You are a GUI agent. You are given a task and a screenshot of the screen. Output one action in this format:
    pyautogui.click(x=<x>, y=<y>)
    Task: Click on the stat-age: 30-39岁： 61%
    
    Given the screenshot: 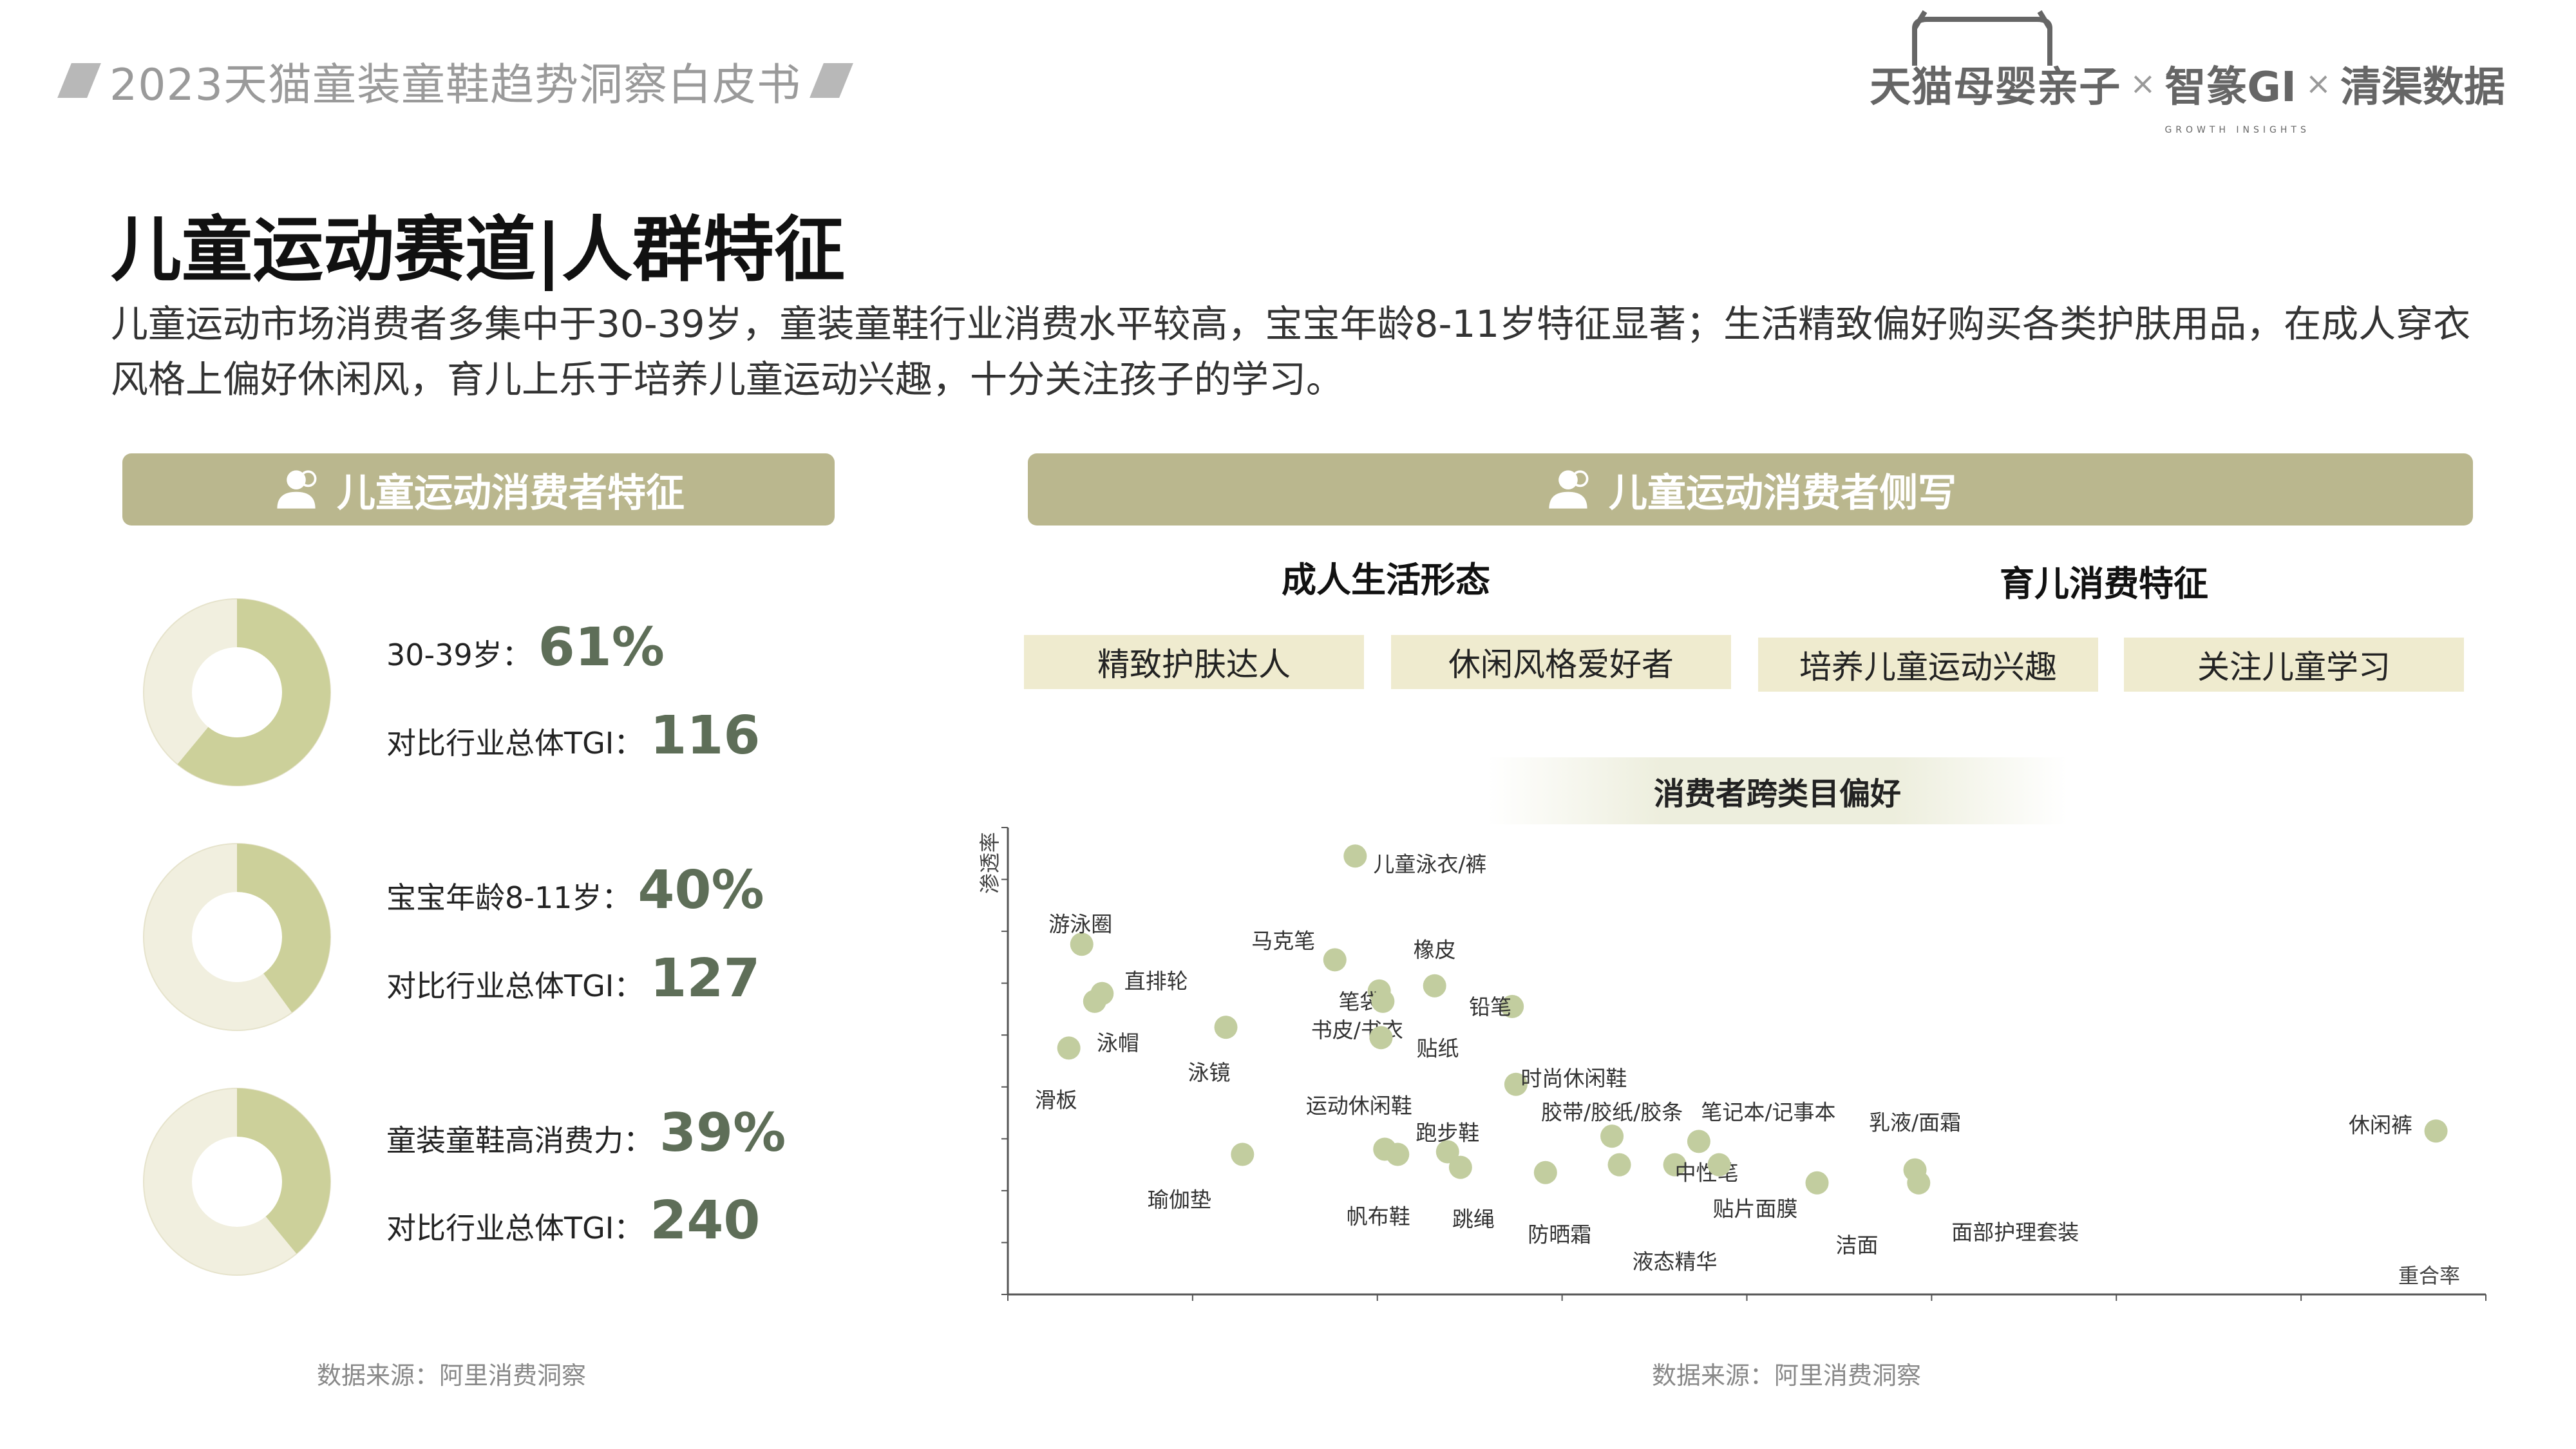 What is the action you would take?
    pyautogui.click(x=525, y=647)
    